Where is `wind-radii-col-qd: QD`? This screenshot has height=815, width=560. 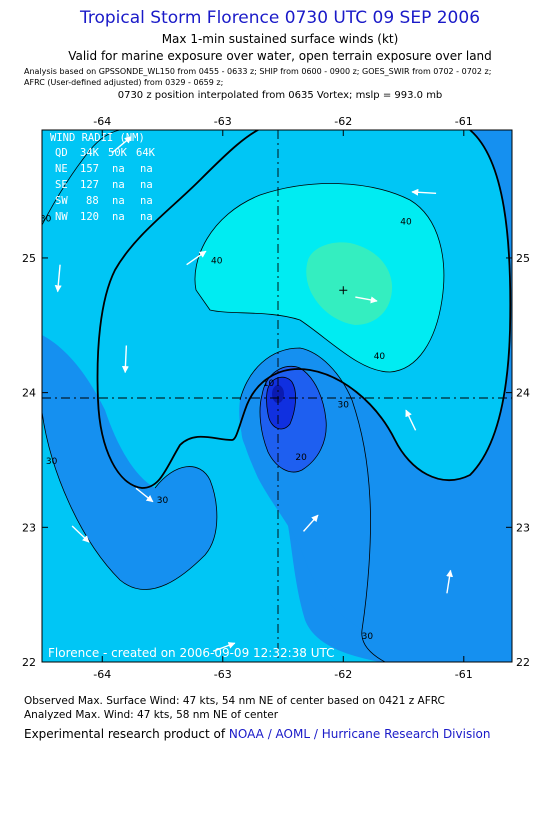 wind-radii-col-qd: QD is located at coordinates (61, 153).